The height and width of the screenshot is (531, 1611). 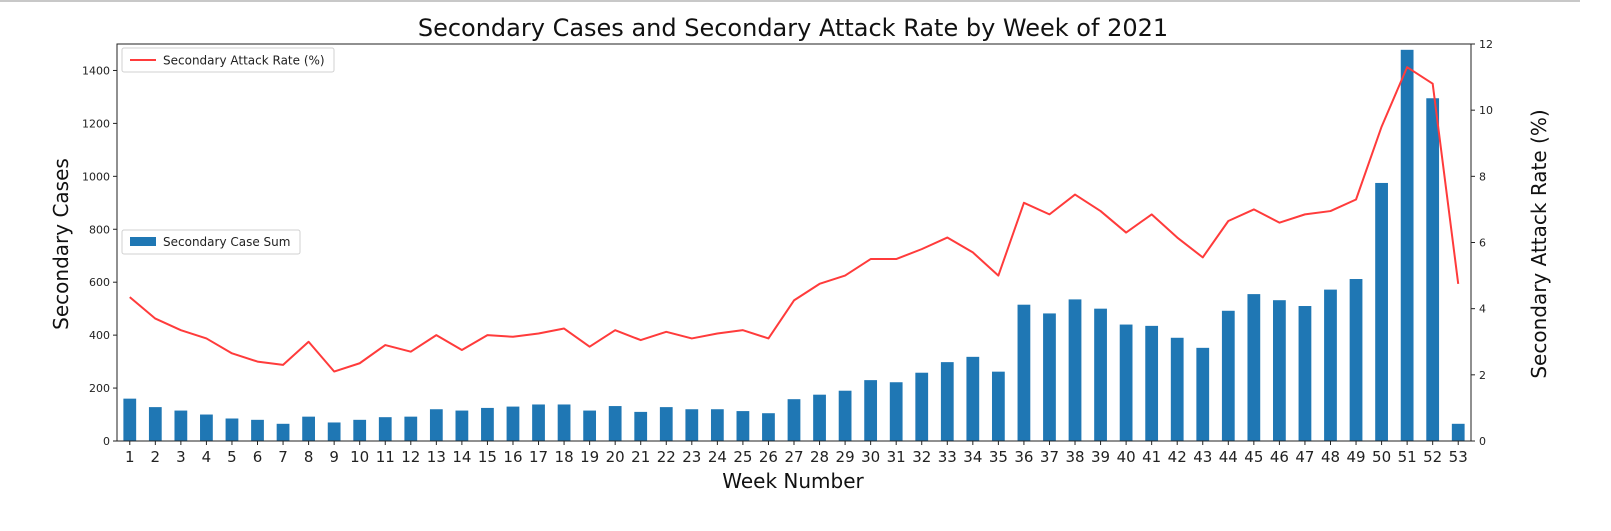 What do you see at coordinates (385, 457) in the screenshot?
I see `x-tick-label: 11` at bounding box center [385, 457].